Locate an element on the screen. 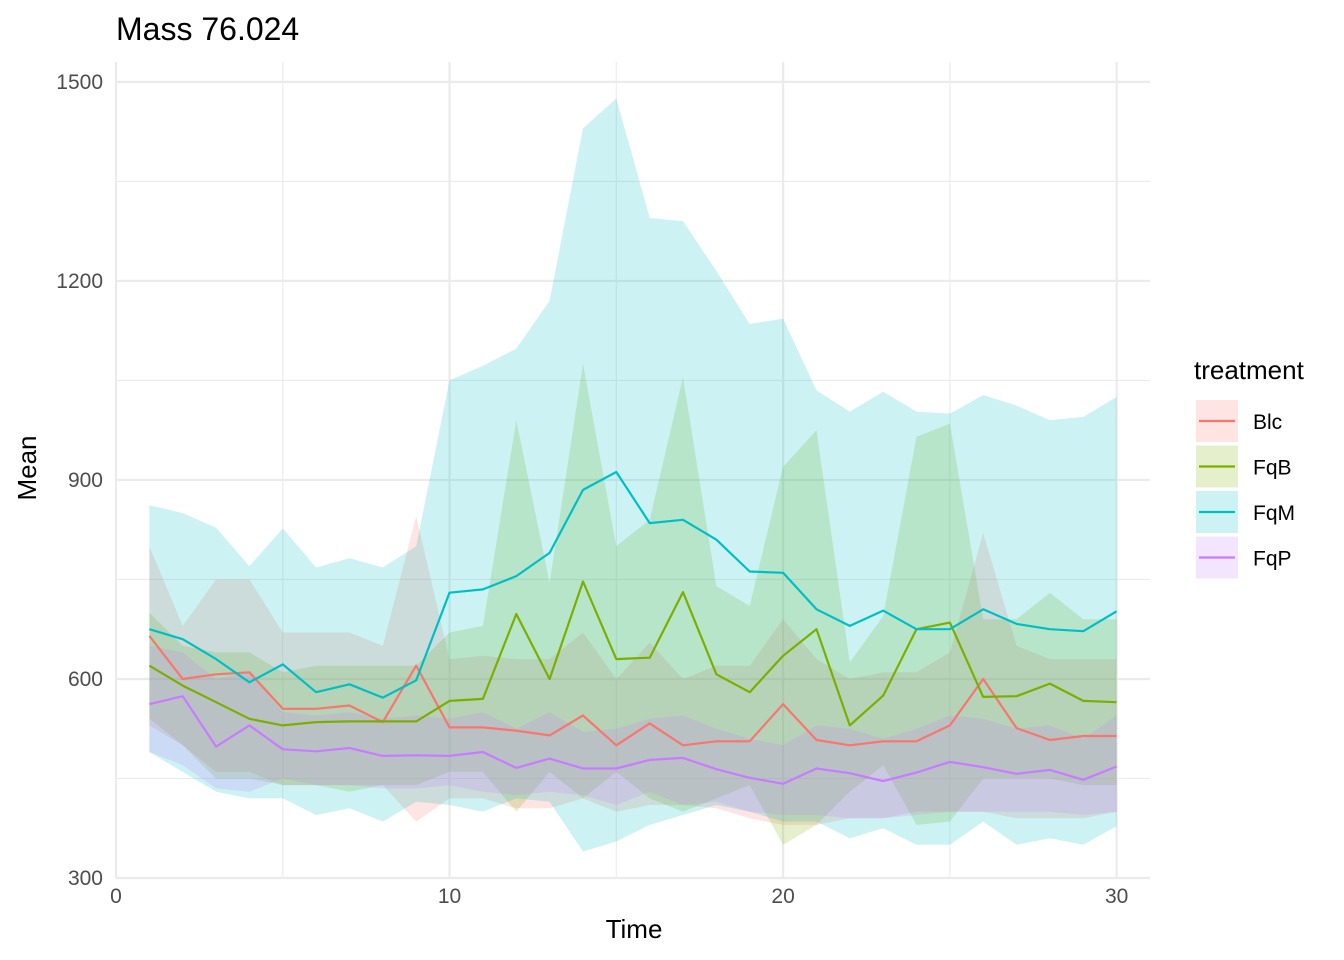 This screenshot has height=960, width=1344. legend-label-fqp: FqP is located at coordinates (1272, 559).